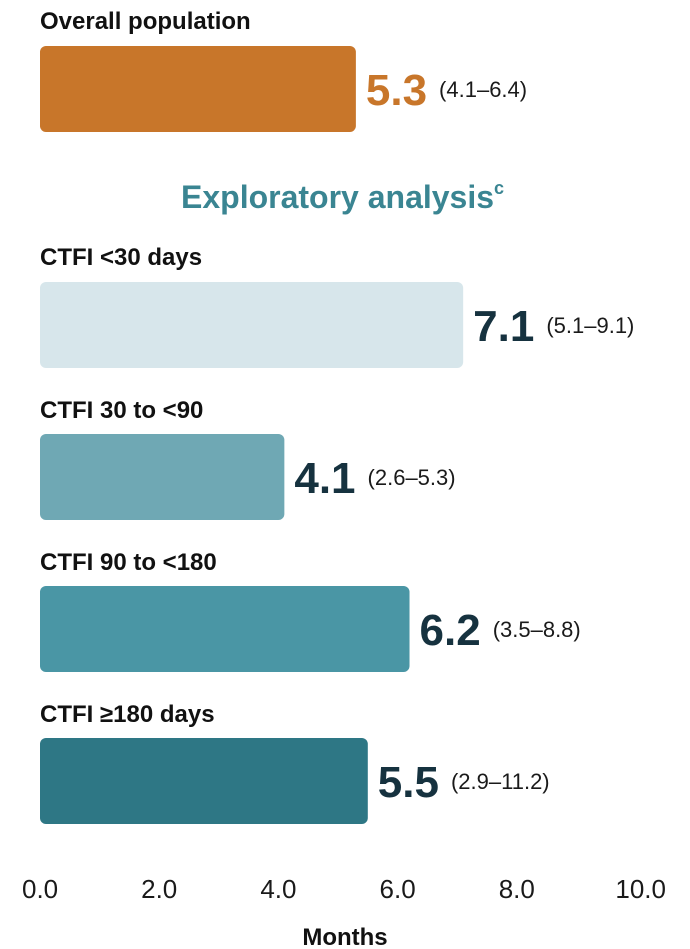 The image size is (690, 949). I want to click on category-label: CTFI 30 to <90, so click(121, 410).